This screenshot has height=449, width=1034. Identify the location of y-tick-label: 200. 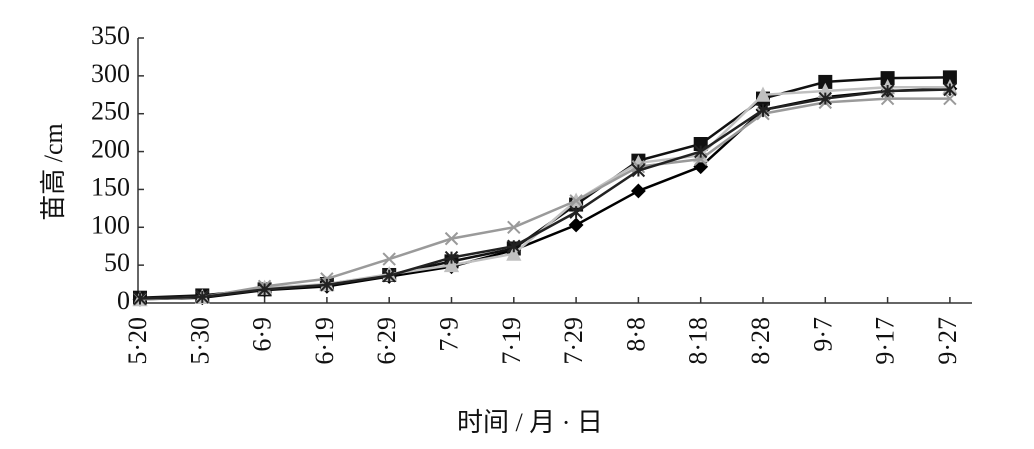
(110, 149).